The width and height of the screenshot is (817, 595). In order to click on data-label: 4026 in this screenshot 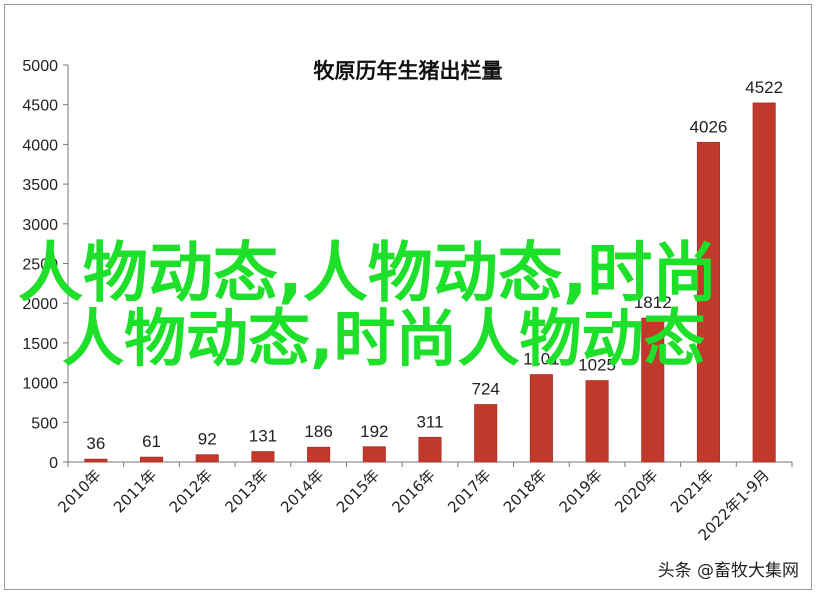, I will do `click(709, 126)`.